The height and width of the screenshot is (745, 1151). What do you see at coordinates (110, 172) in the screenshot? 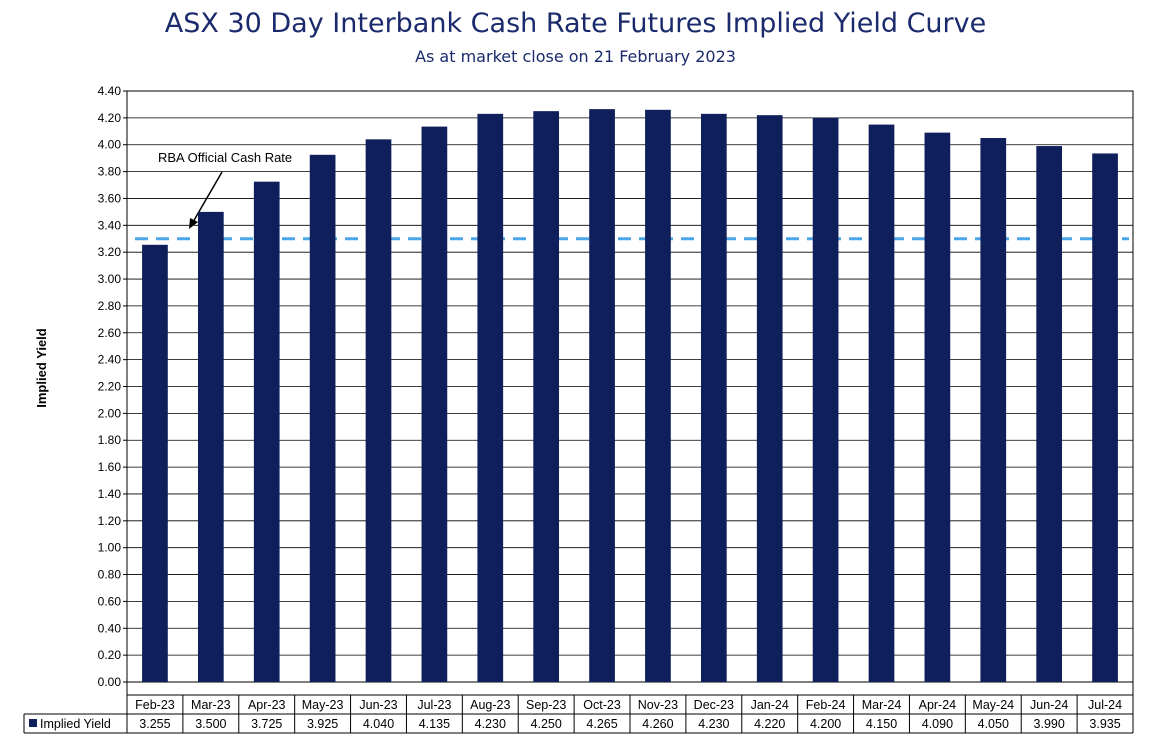
I see `y-tick-label: 3.80` at bounding box center [110, 172].